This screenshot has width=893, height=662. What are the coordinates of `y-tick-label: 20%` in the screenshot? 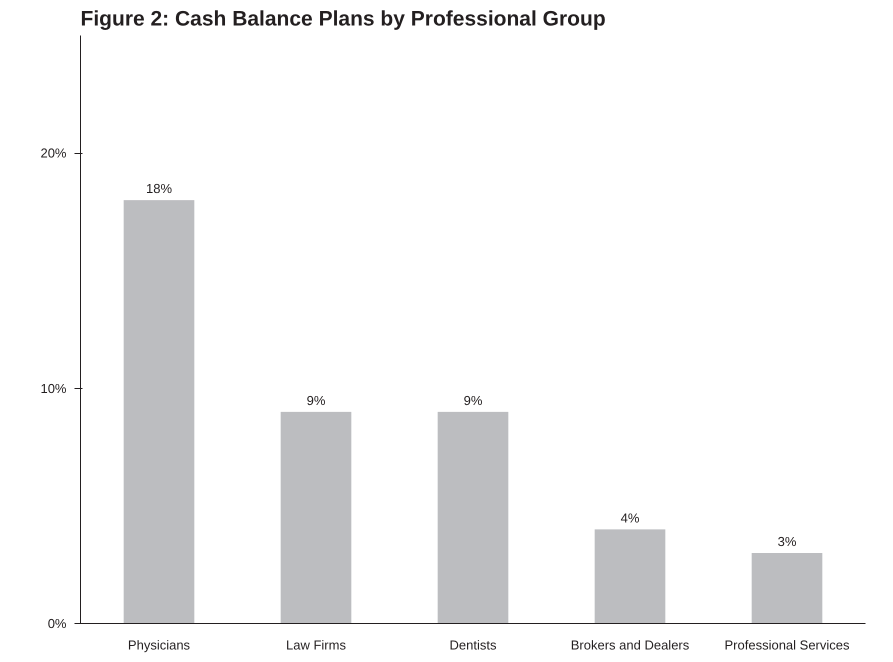 It's located at (53, 153).